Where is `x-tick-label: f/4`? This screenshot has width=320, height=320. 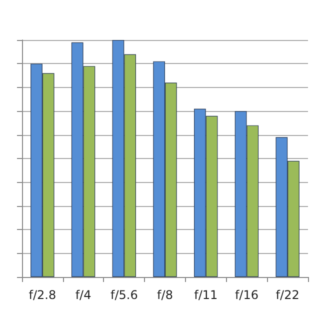
x-tick-label: f/4 is located at coordinates (83, 295).